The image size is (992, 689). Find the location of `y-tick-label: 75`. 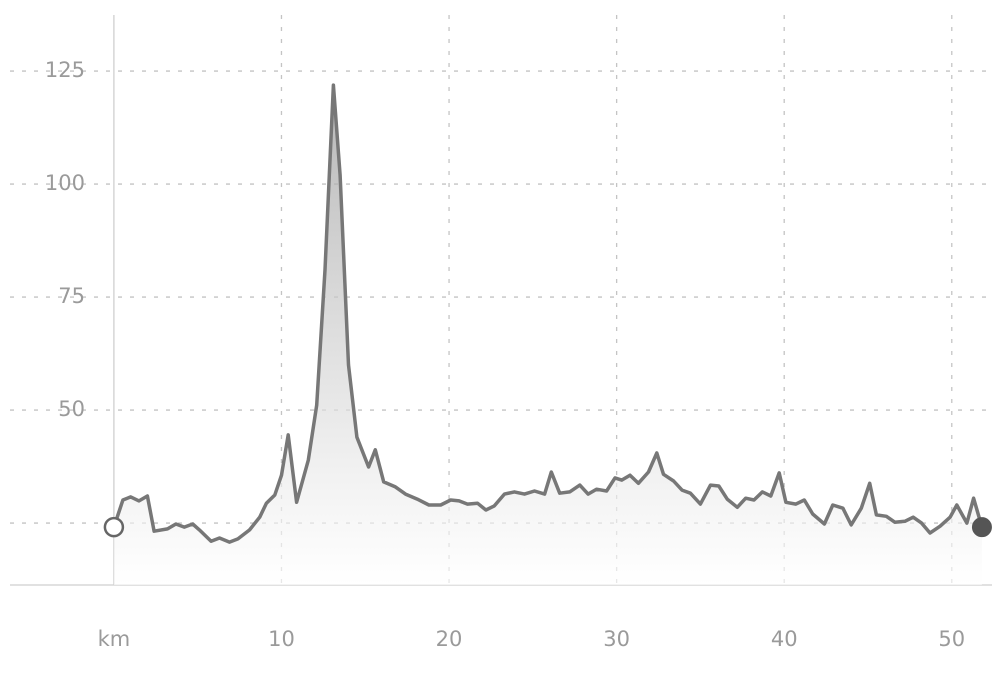

y-tick-label: 75 is located at coordinates (71, 296).